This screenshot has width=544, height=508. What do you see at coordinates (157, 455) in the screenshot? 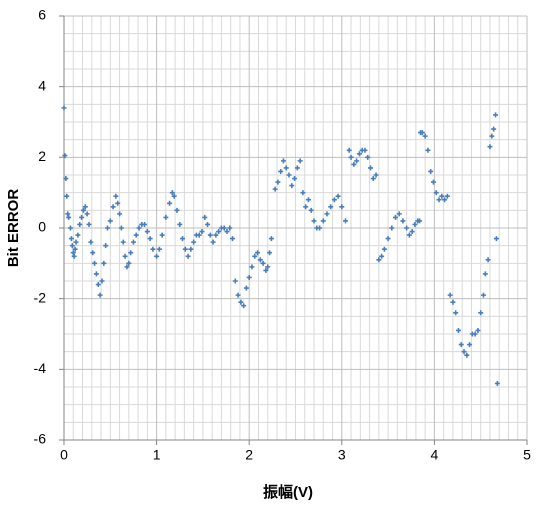
I see `x-tick-label: 1` at bounding box center [157, 455].